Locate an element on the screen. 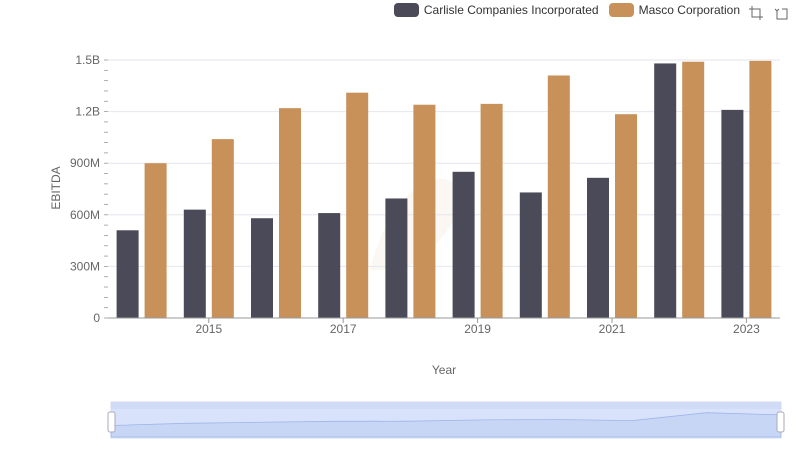 This screenshot has width=800, height=461. y-tick-label: 600M is located at coordinates (85, 215).